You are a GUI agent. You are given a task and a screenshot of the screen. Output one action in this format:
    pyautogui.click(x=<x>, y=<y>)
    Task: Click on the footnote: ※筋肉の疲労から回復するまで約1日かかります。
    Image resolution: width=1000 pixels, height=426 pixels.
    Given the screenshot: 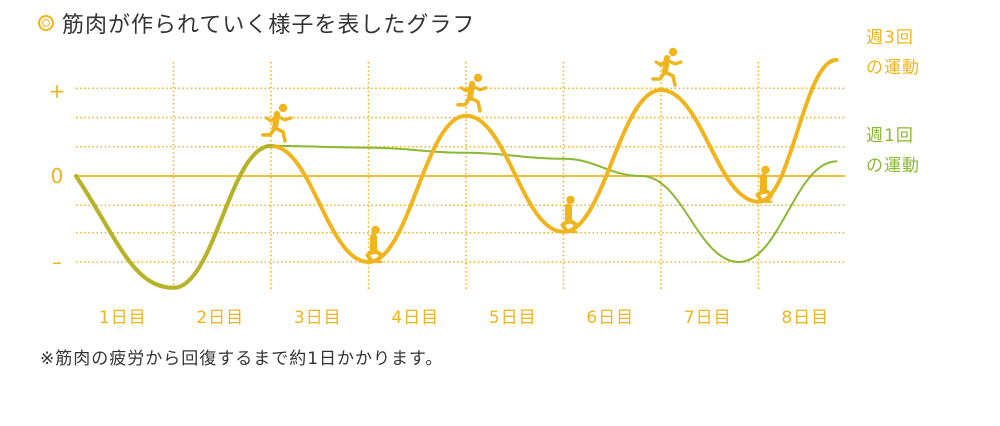 What is the action you would take?
    pyautogui.click(x=242, y=359)
    